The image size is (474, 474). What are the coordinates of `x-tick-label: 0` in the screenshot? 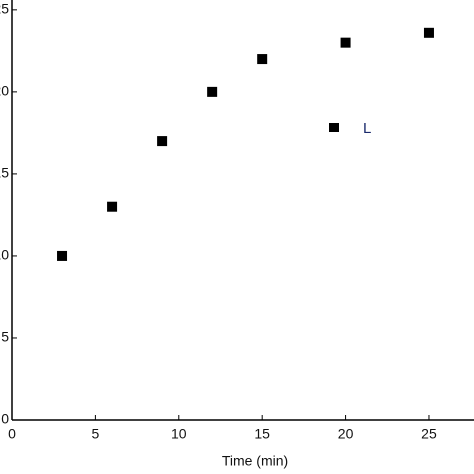 It's located at (12, 434).